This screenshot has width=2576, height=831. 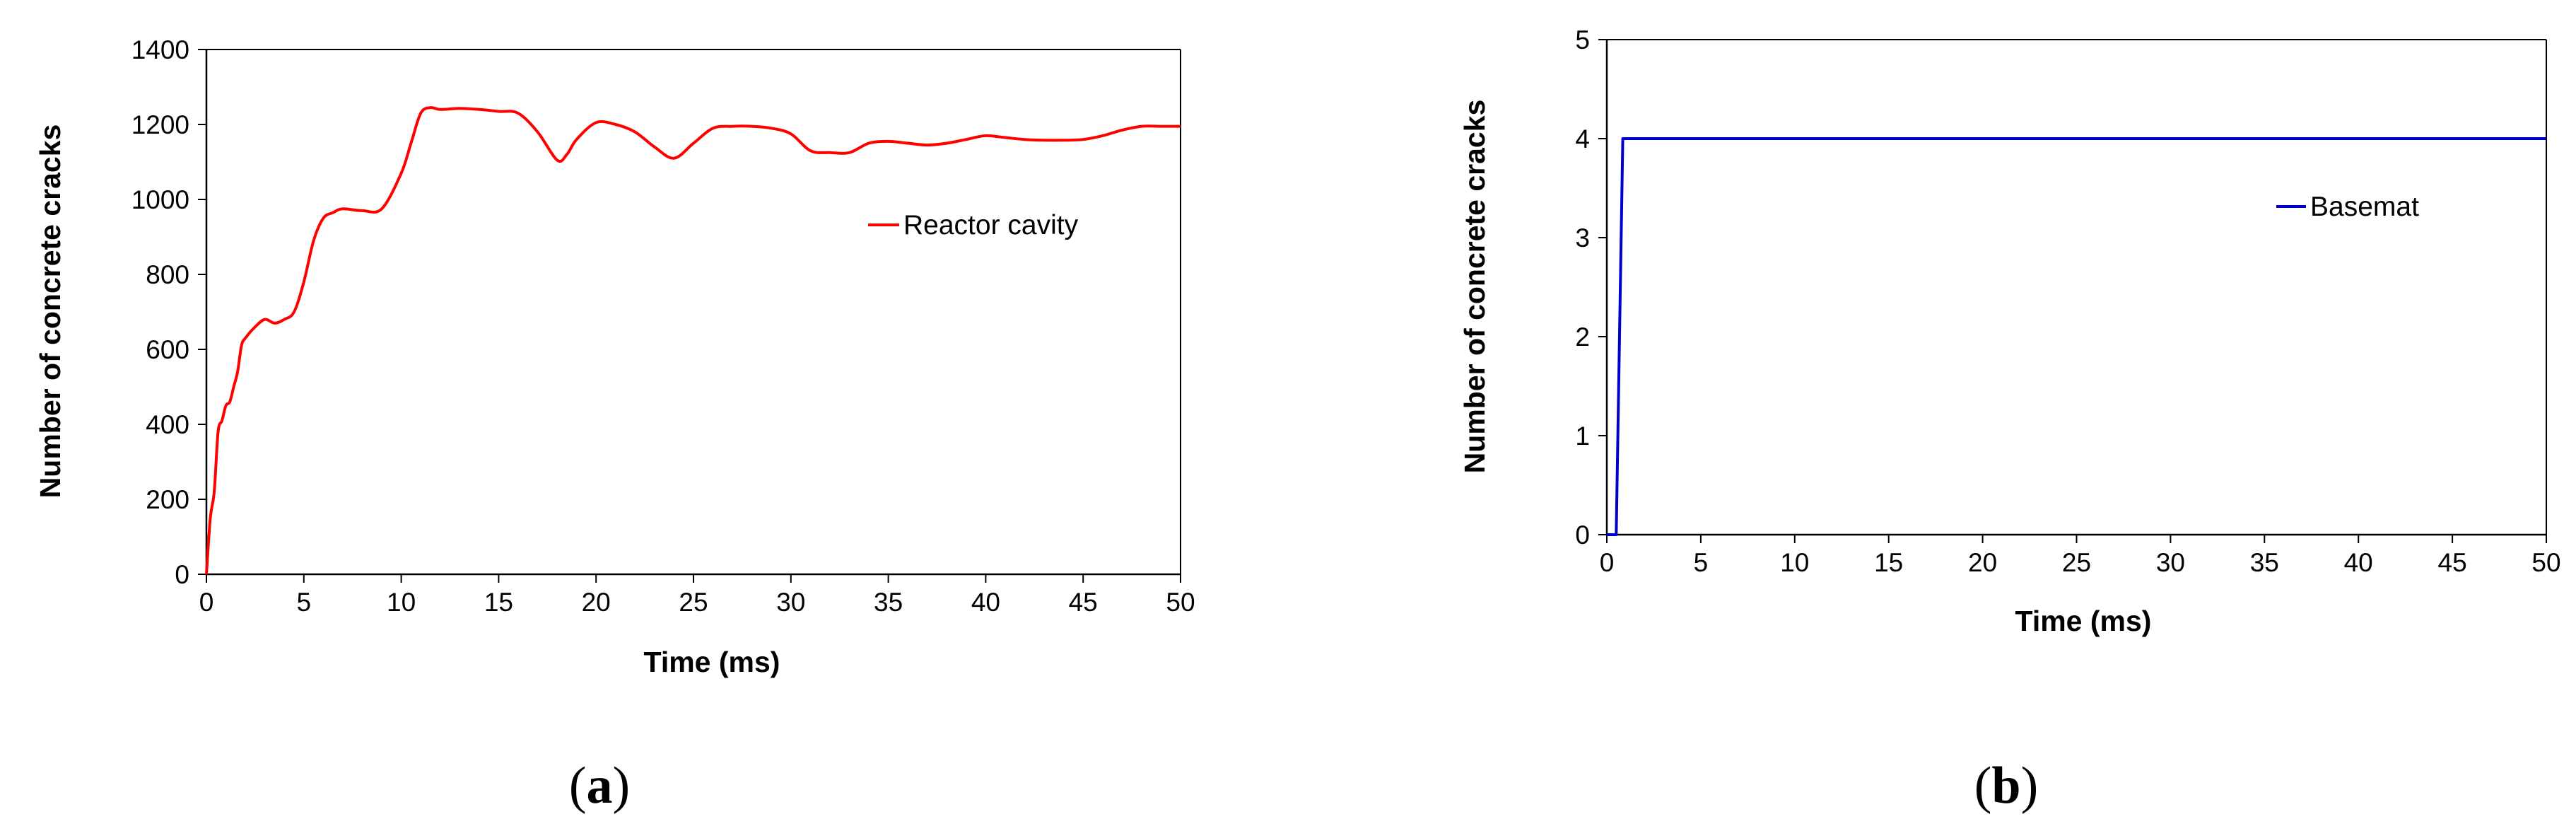 What do you see at coordinates (207, 602) in the screenshot?
I see `x-tick-label-a: 0` at bounding box center [207, 602].